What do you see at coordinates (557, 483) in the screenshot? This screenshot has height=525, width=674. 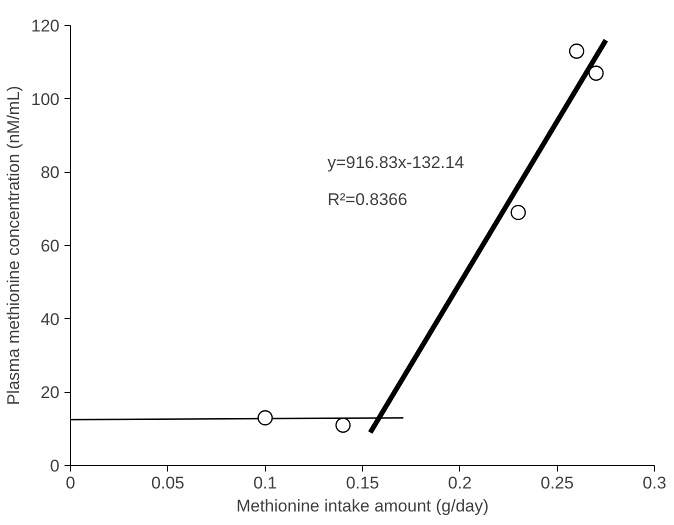 I see `x-tick-label: 0.25` at bounding box center [557, 483].